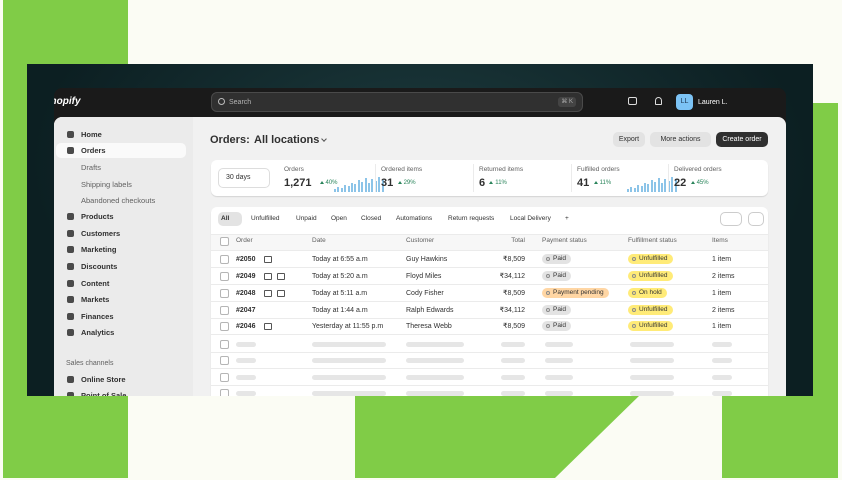 The image size is (842, 480). Describe the element at coordinates (567, 218) in the screenshot. I see `filter-tab: +` at that location.